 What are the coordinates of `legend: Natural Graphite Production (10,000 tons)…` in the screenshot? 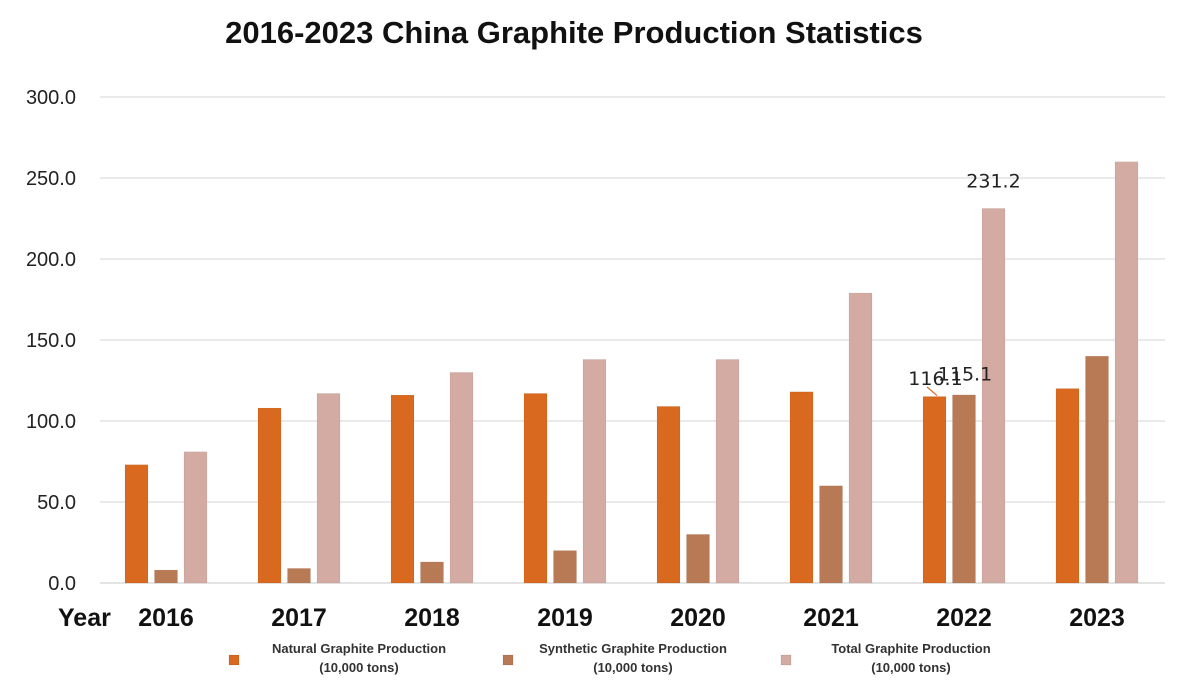 It's located at (609, 658).